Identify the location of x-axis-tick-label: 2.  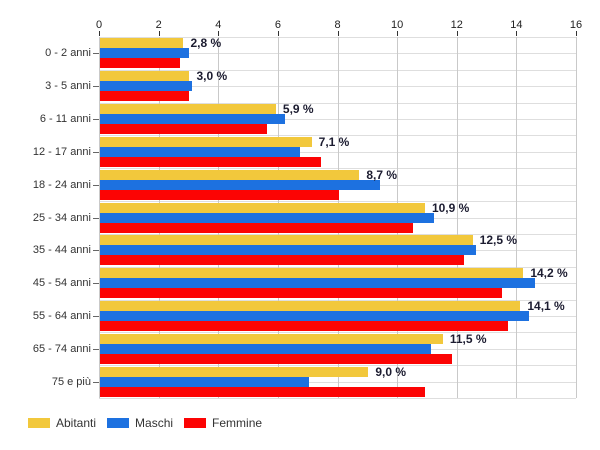
(158, 25).